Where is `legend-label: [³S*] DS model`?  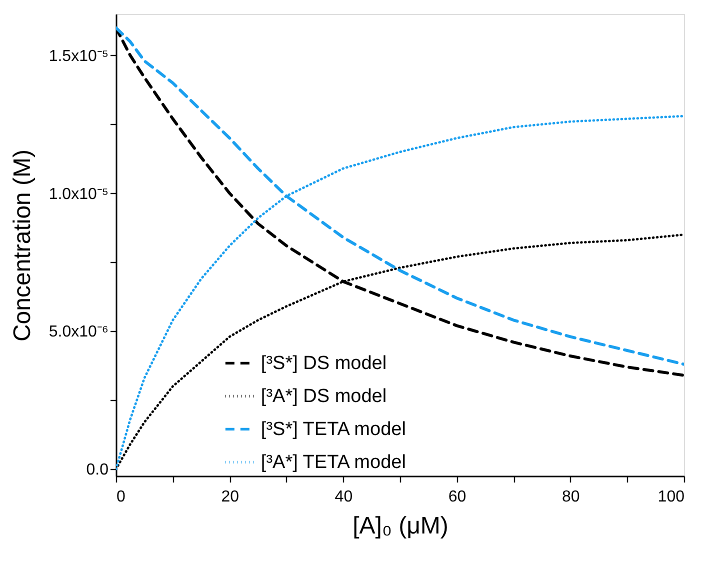
legend-label: [³S*] DS model is located at coordinates (323, 363).